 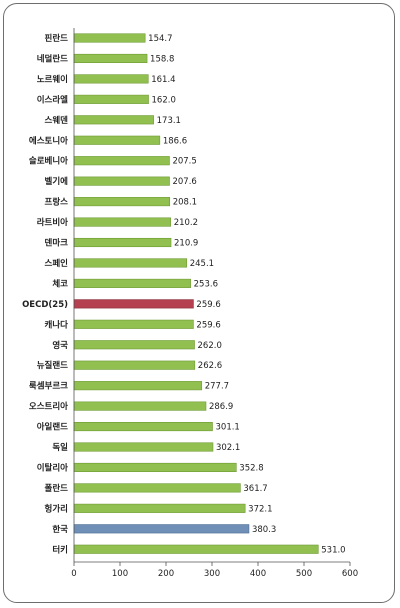 What do you see at coordinates (48, 386) in the screenshot?
I see `category-label: 룩셈부르크` at bounding box center [48, 386].